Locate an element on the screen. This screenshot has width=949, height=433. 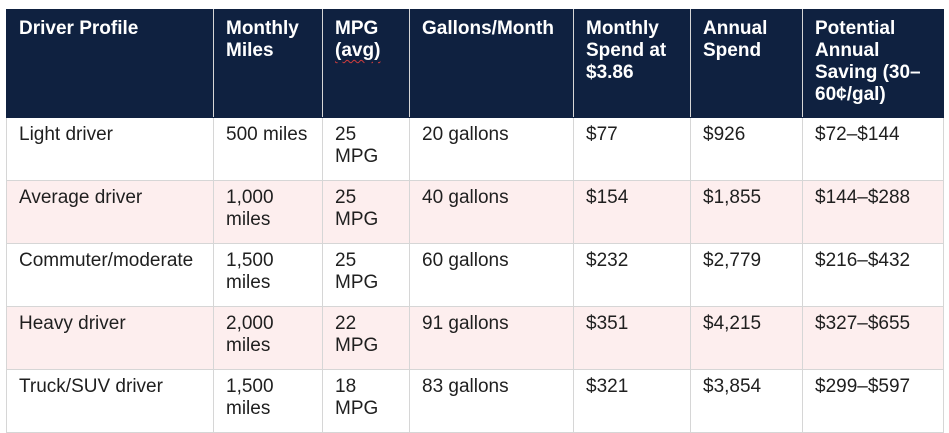
cell-annual-spend: $926 is located at coordinates (746, 149).